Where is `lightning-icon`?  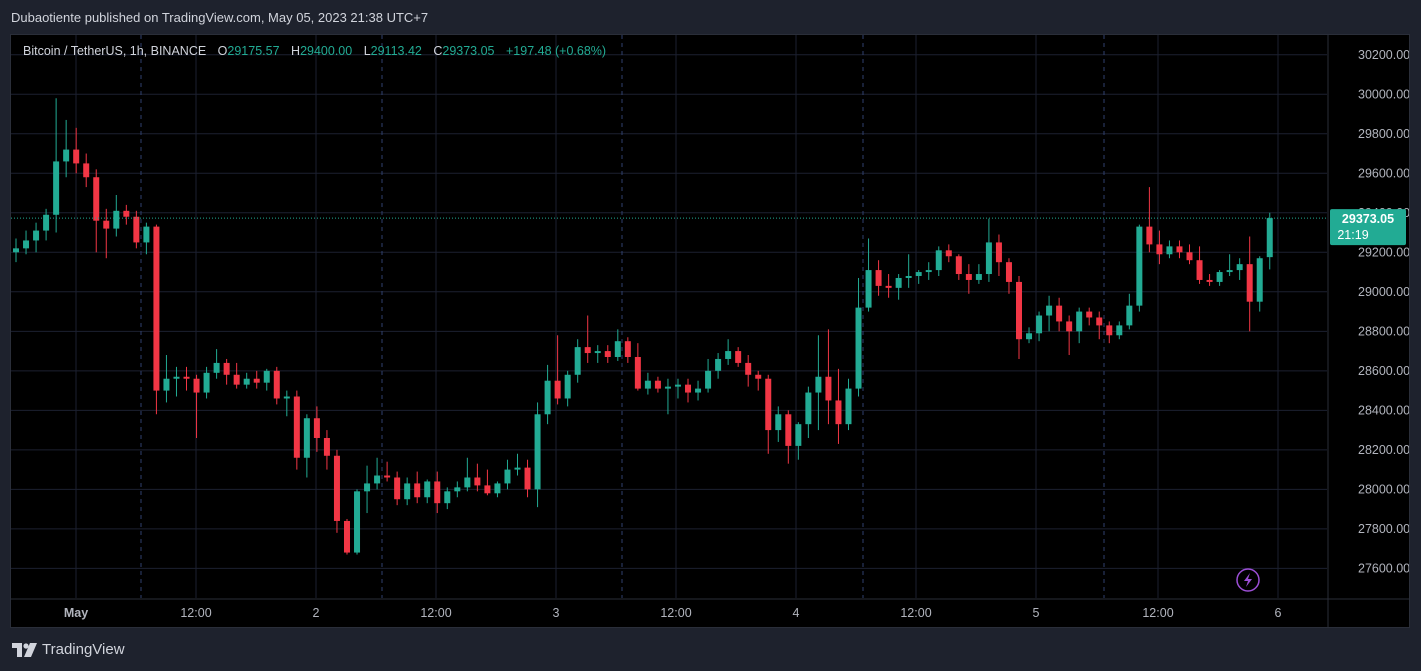
lightning-icon is located at coordinates (1248, 580).